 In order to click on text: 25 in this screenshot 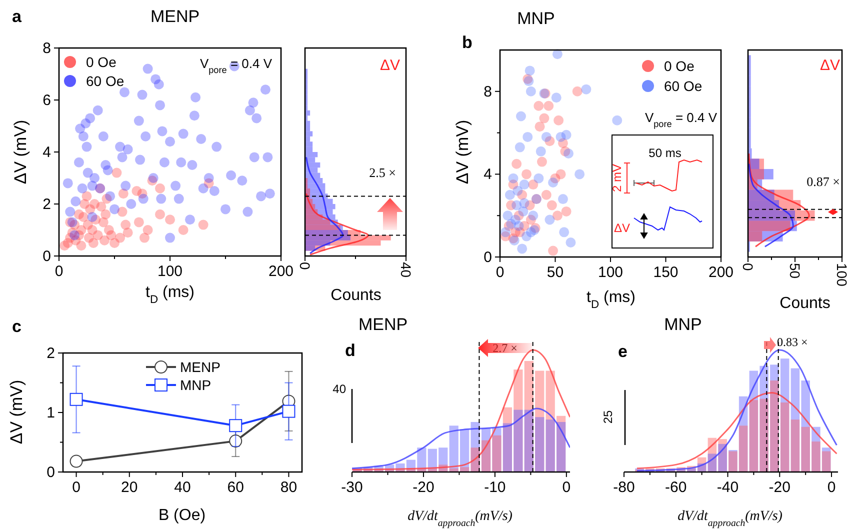, I will do `click(608, 417)`.